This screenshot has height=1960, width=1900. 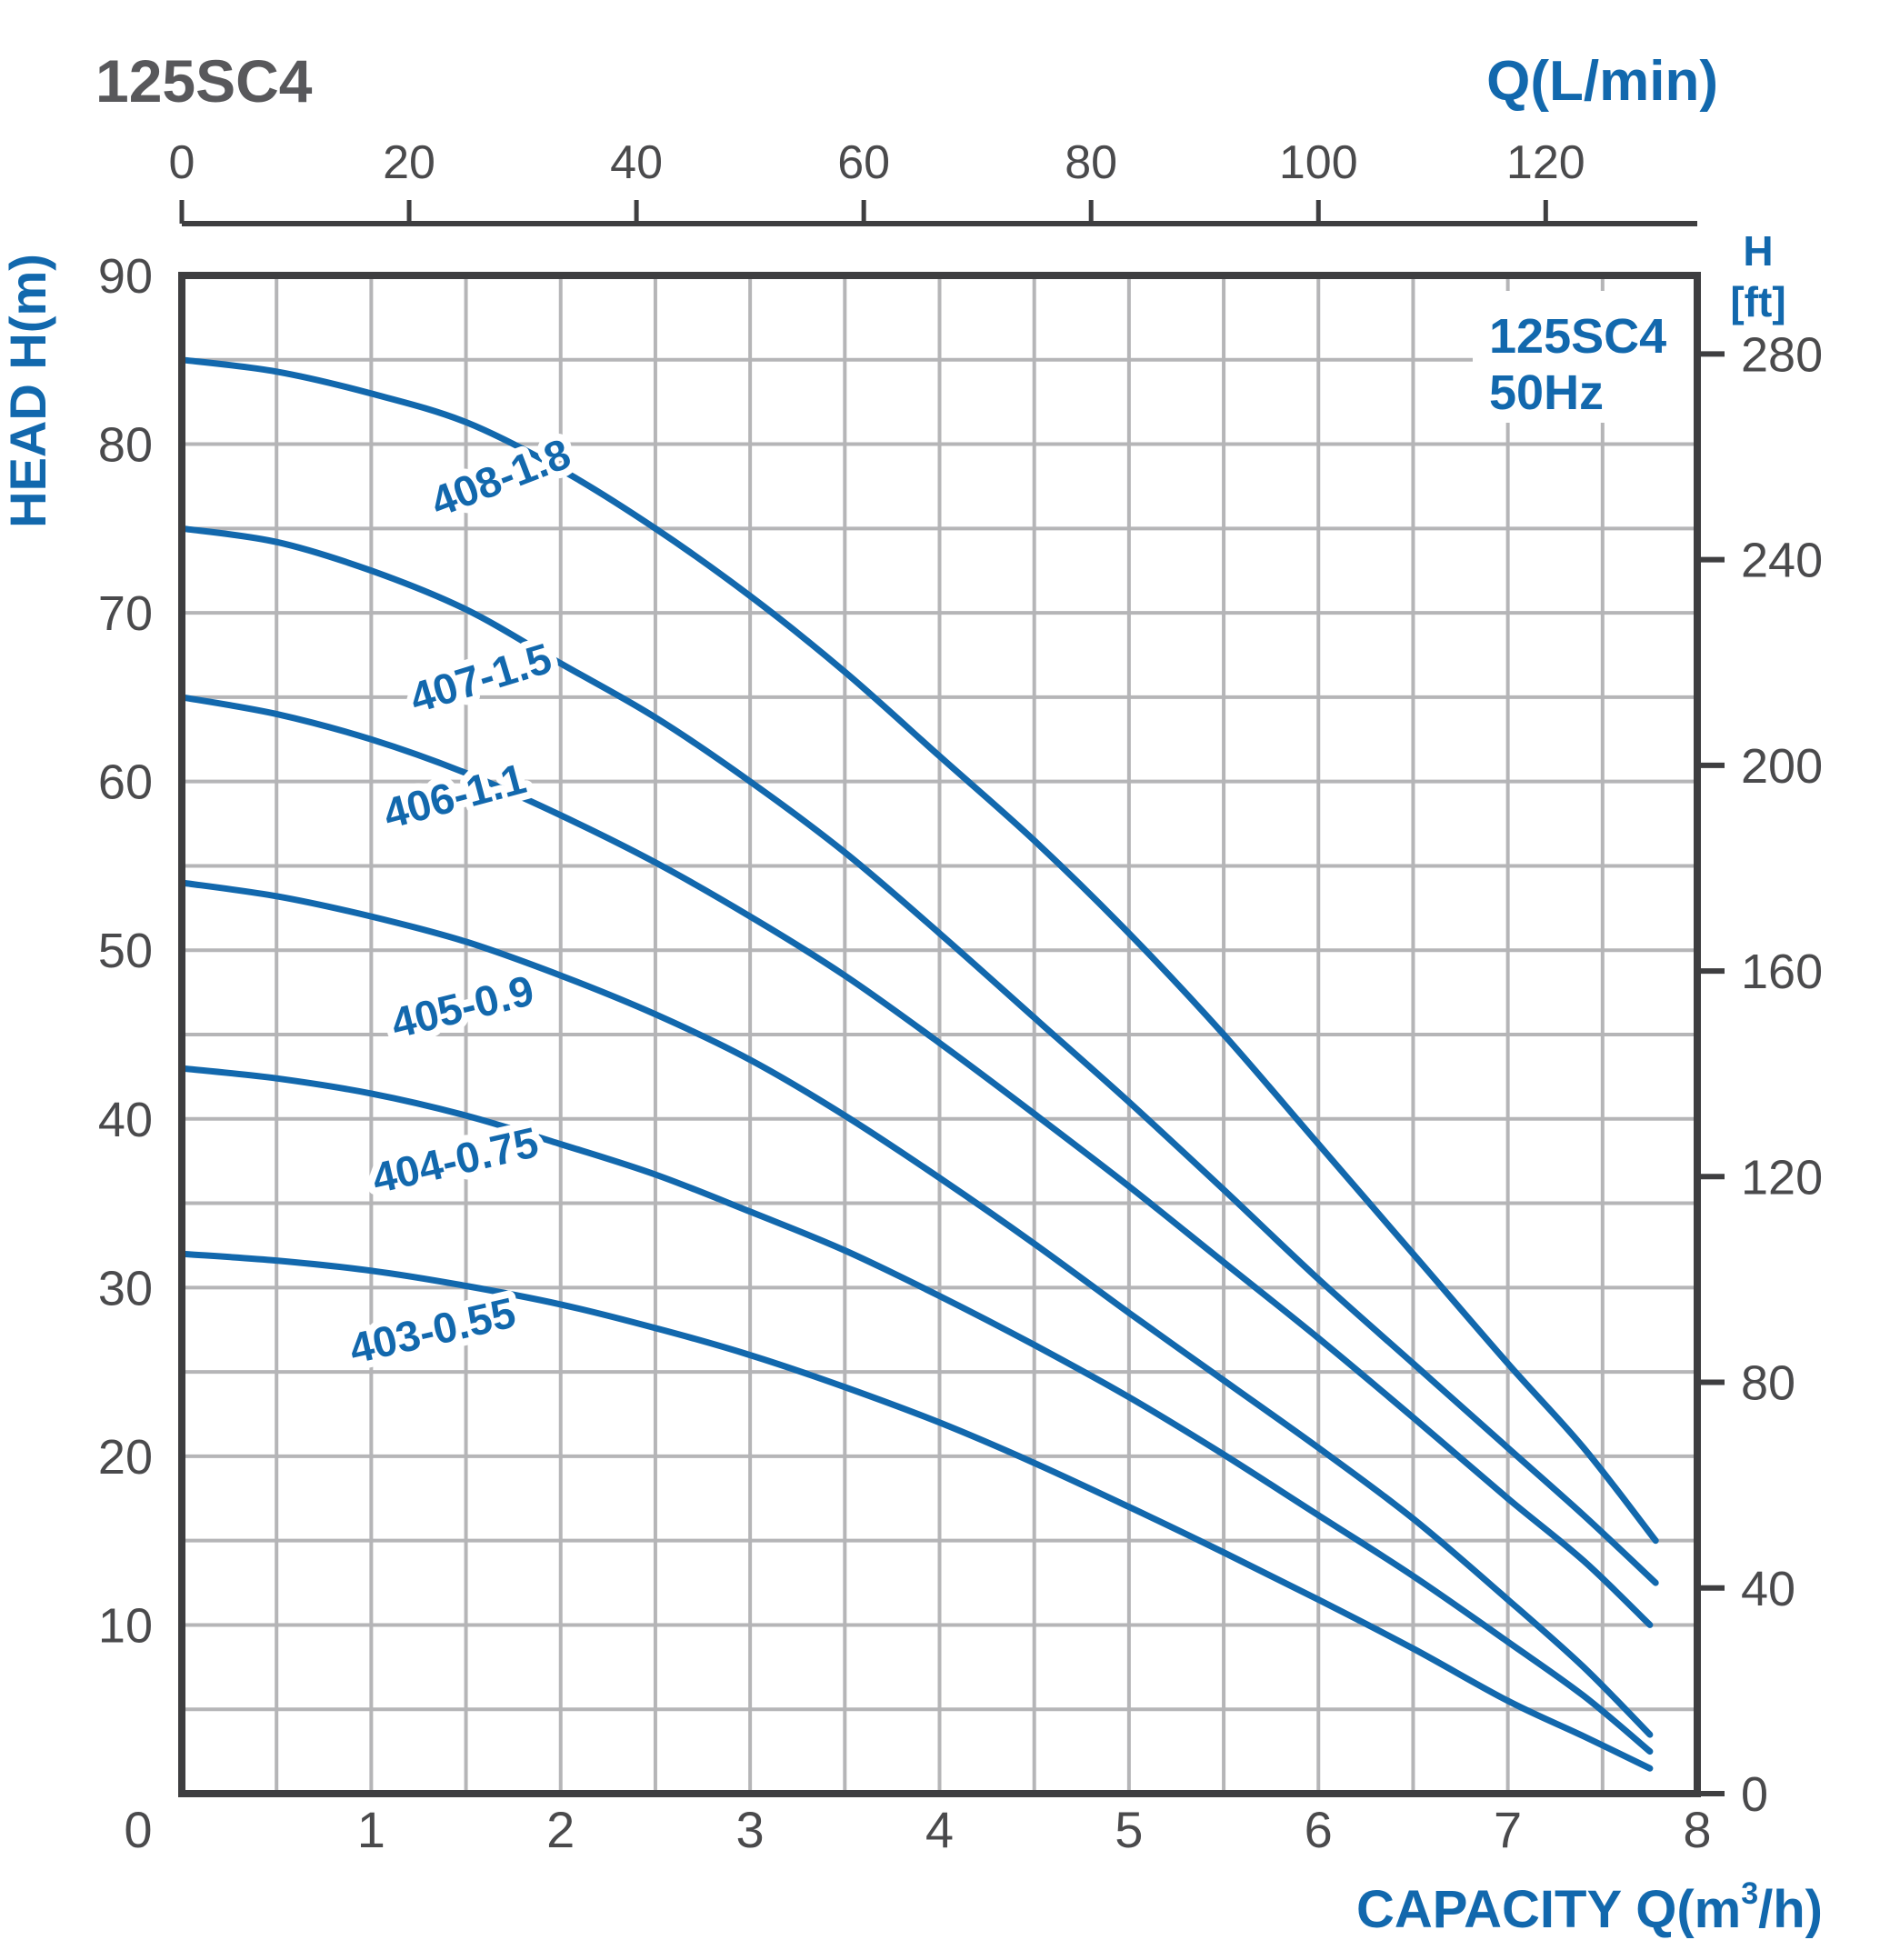 I want to click on top-axis-tick-label: 80, so click(x=1091, y=163).